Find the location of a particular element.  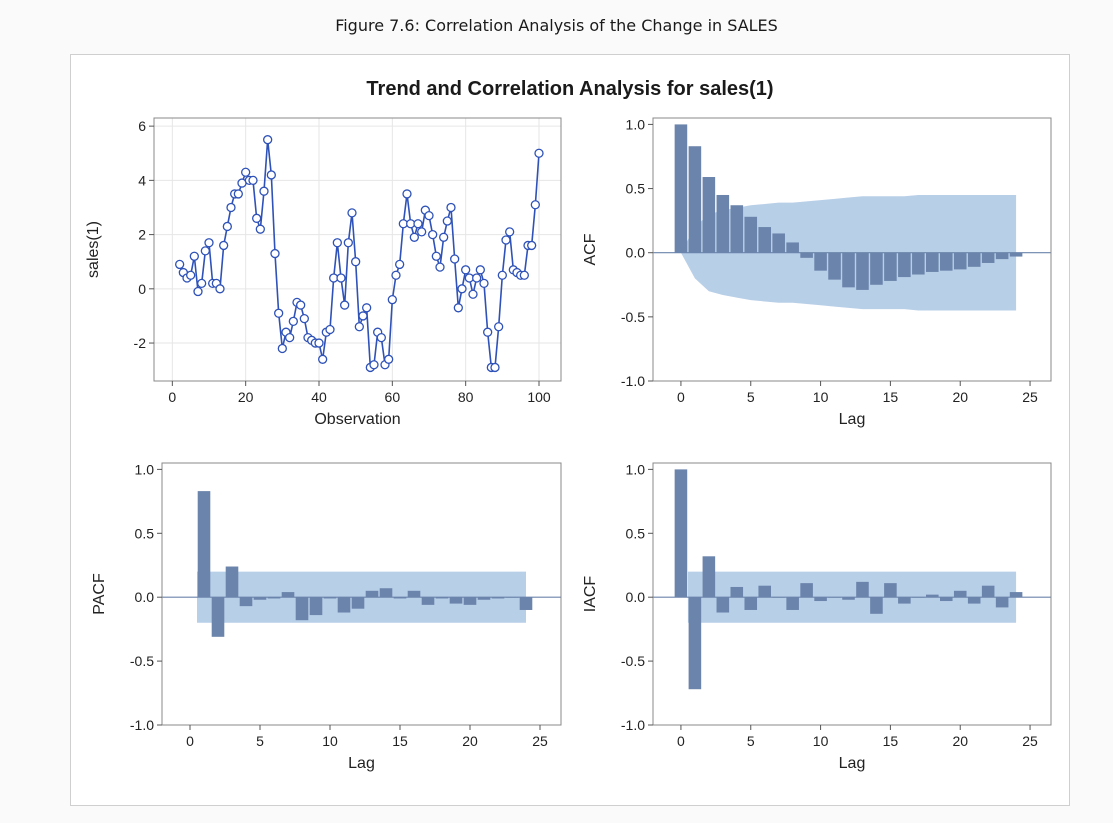

x-axis-label: Lag is located at coordinates (852, 419).